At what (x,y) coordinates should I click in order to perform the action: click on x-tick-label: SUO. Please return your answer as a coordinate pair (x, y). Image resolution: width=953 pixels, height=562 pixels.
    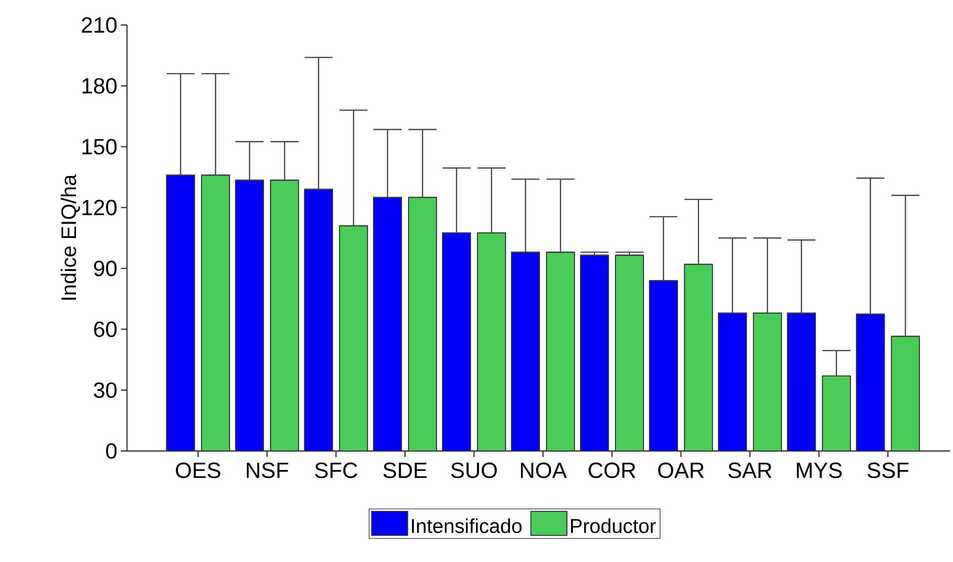
    Looking at the image, I should click on (474, 470).